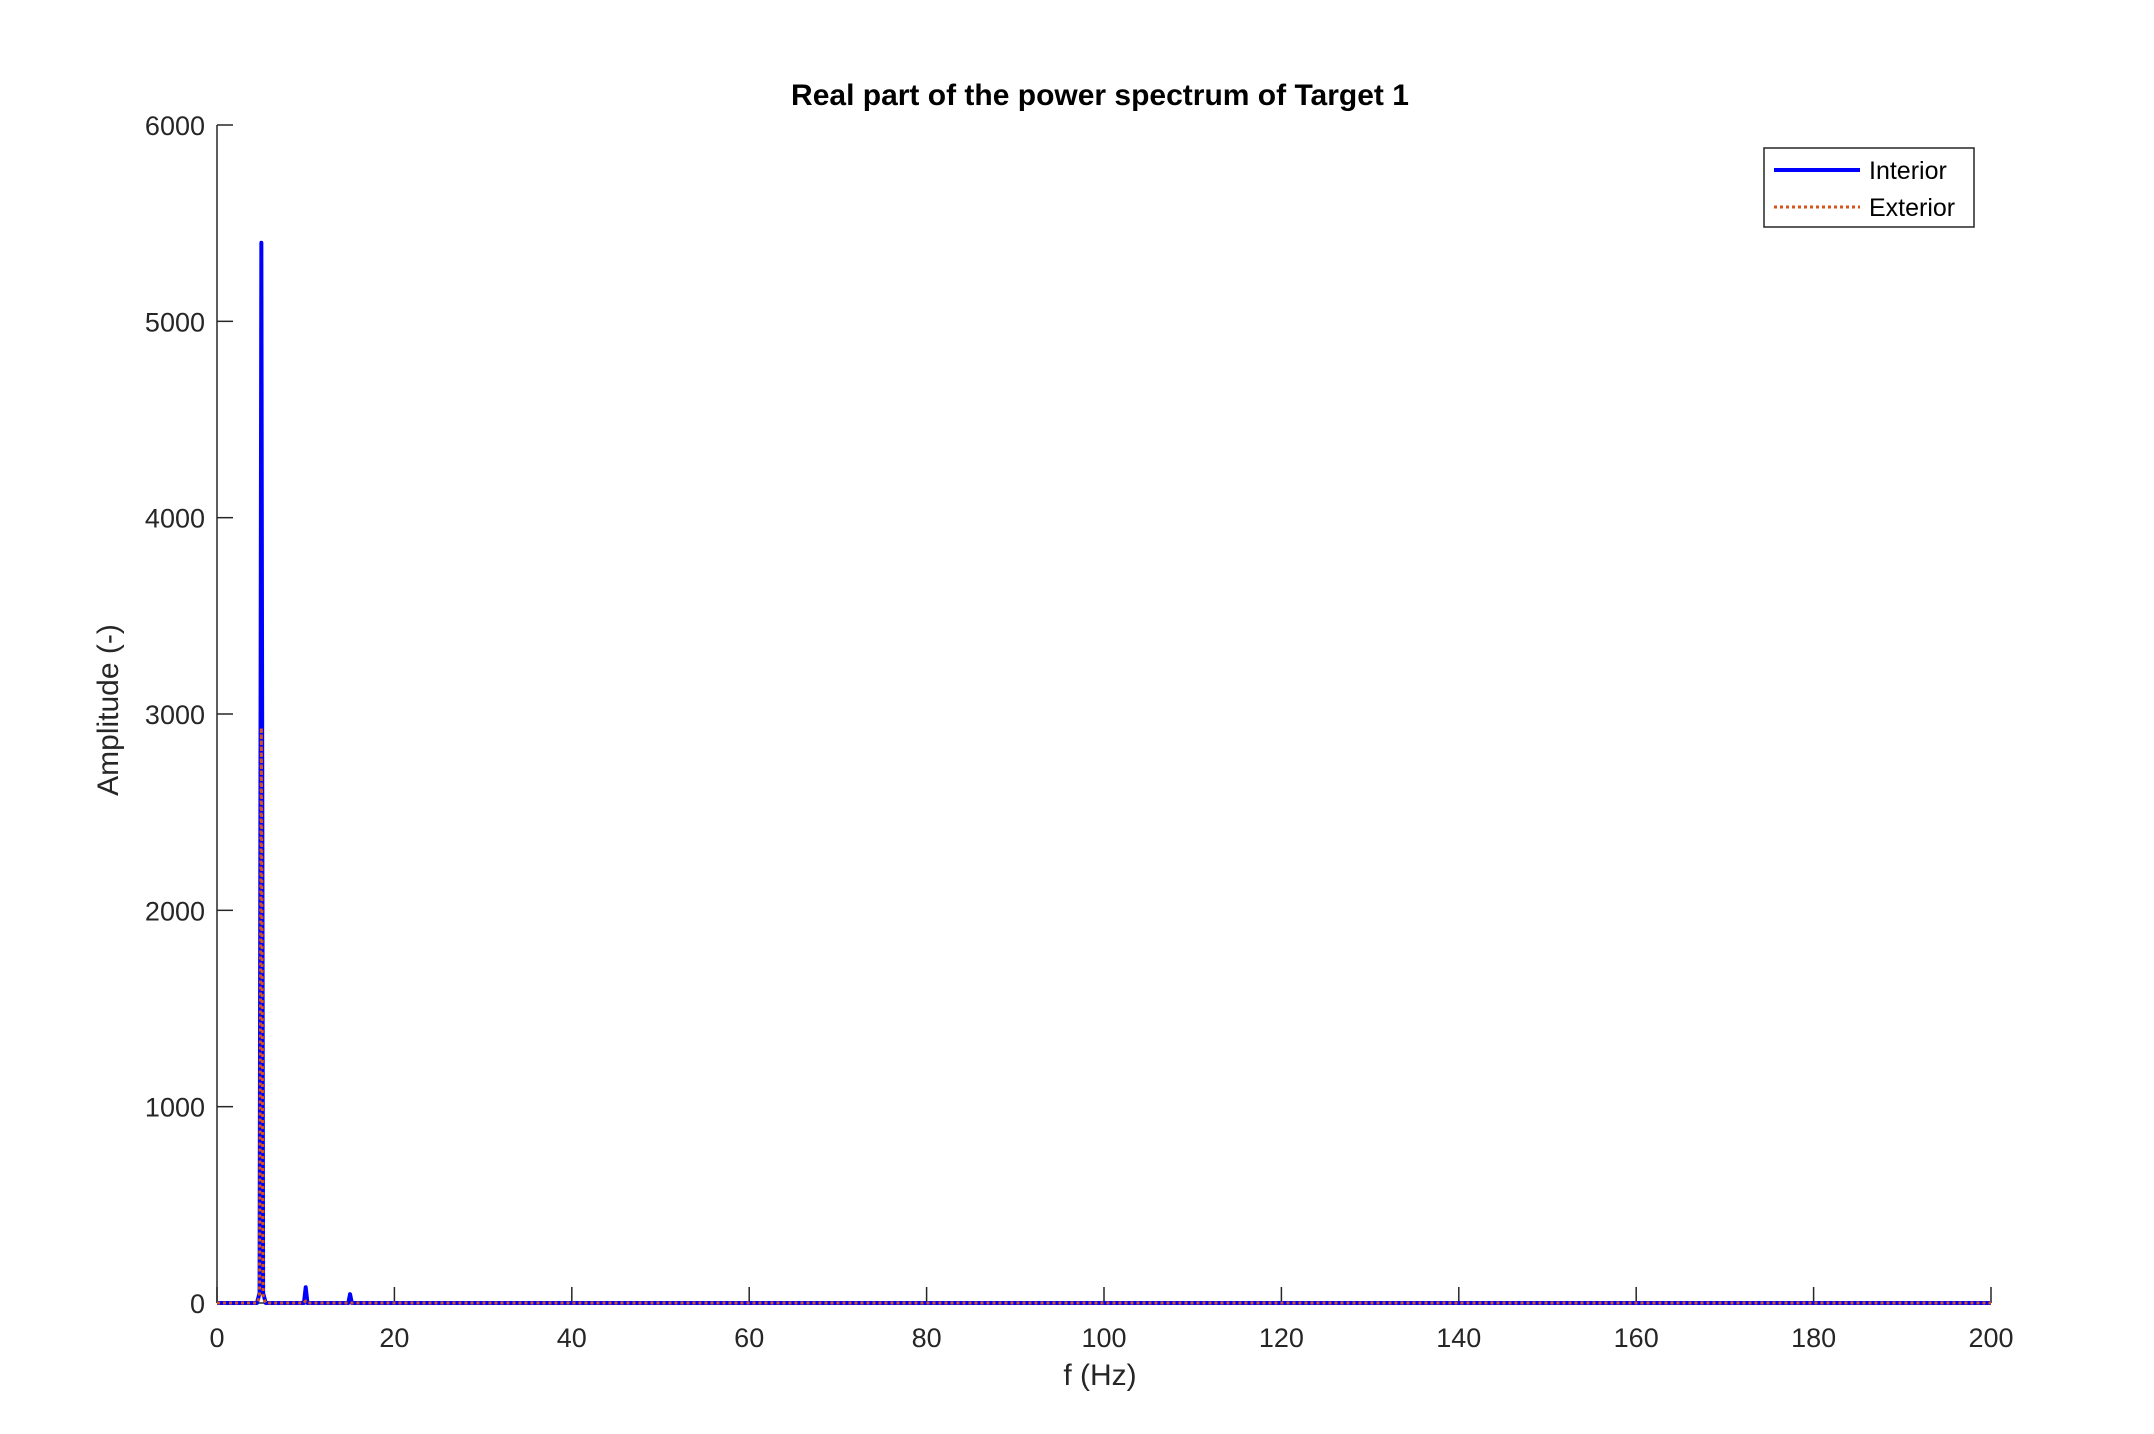  What do you see at coordinates (175, 126) in the screenshot?
I see `y-tick-label: 6000` at bounding box center [175, 126].